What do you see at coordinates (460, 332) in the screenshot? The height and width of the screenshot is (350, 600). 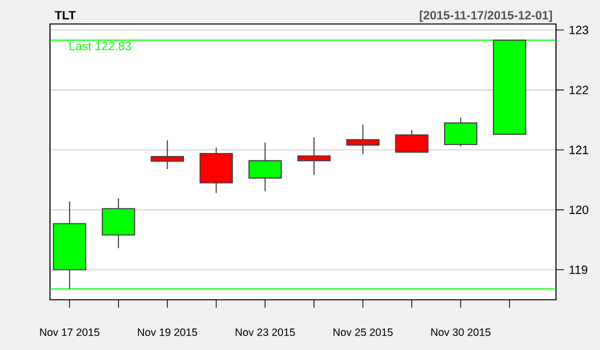 I see `x-tick-label: Nov 30 2015` at bounding box center [460, 332].